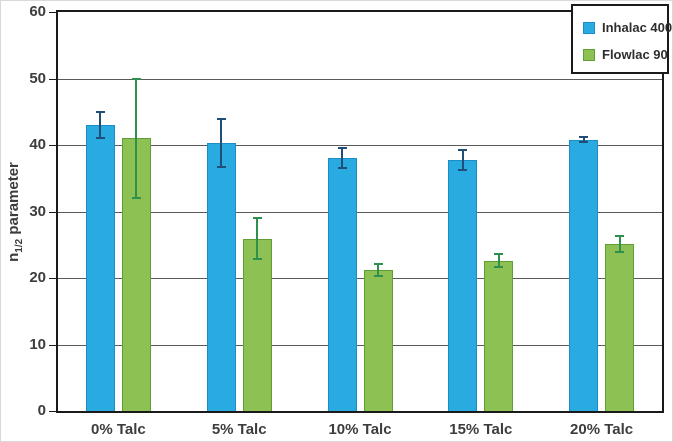  I want to click on x-axis-label-1: 0% Talc, so click(118, 429).